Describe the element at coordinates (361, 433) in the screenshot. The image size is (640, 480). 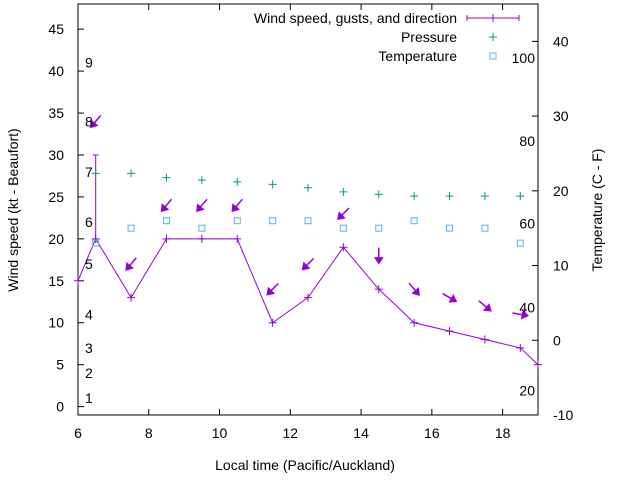
I see `x-tick-label: 14` at that location.